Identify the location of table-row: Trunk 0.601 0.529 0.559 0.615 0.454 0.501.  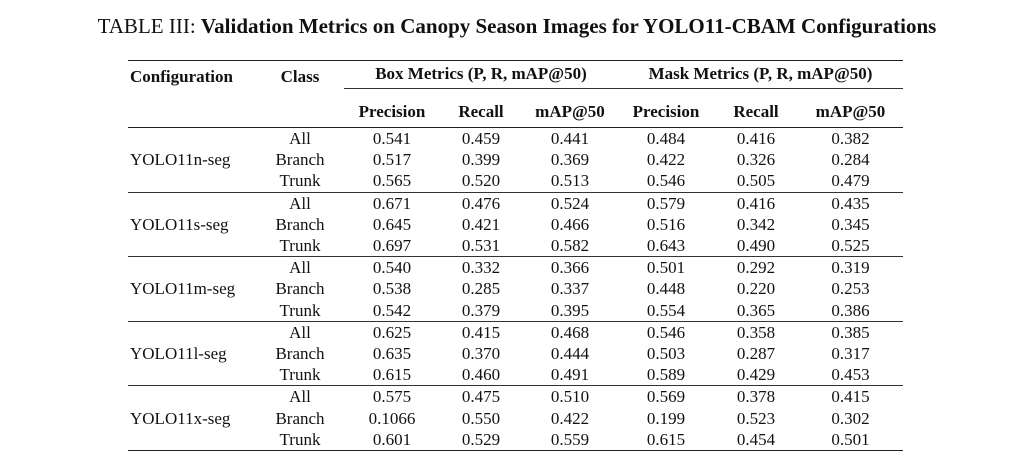
(515, 439).